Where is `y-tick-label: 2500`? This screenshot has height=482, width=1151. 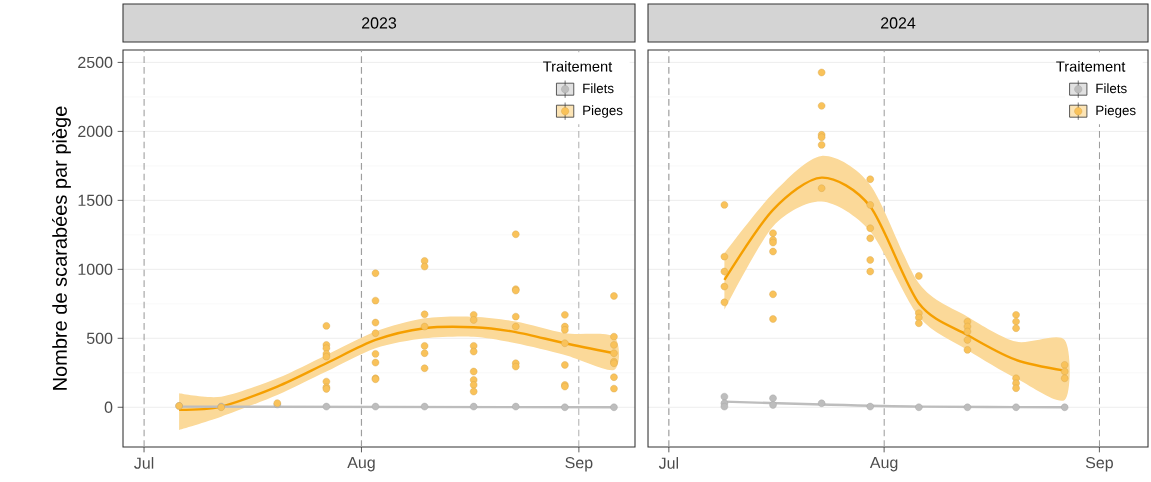 y-tick-label: 2500 is located at coordinates (95, 62).